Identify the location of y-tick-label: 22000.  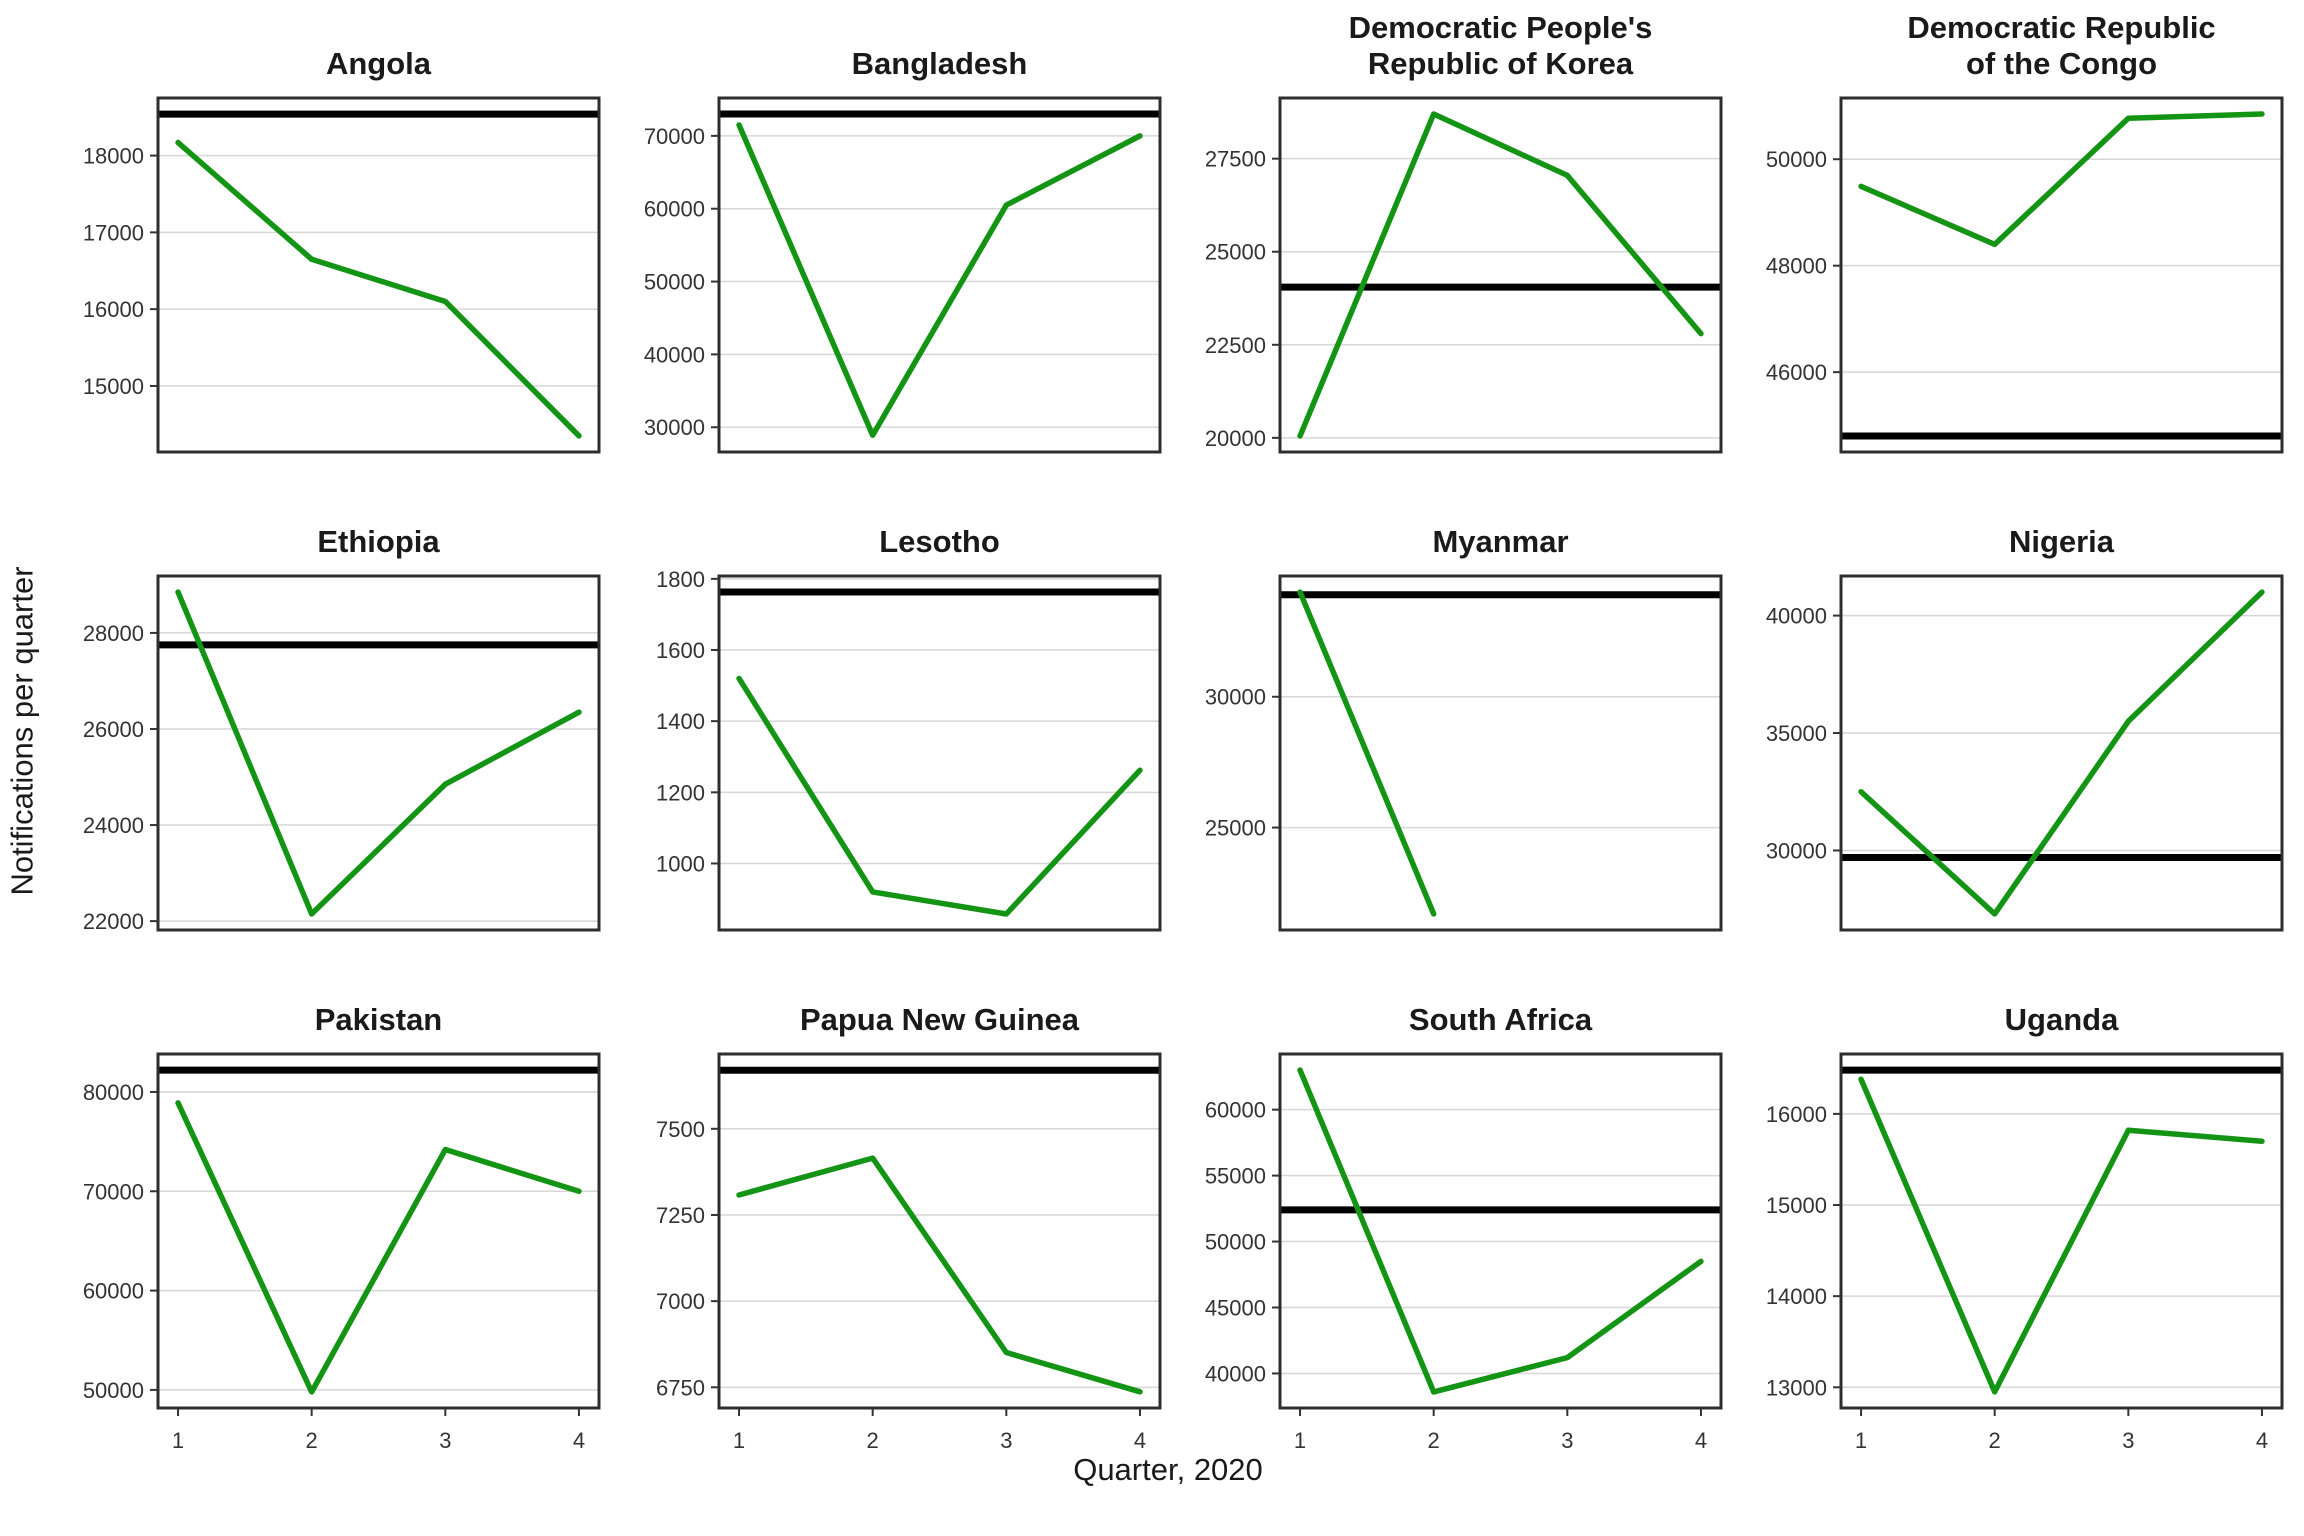
(113, 921).